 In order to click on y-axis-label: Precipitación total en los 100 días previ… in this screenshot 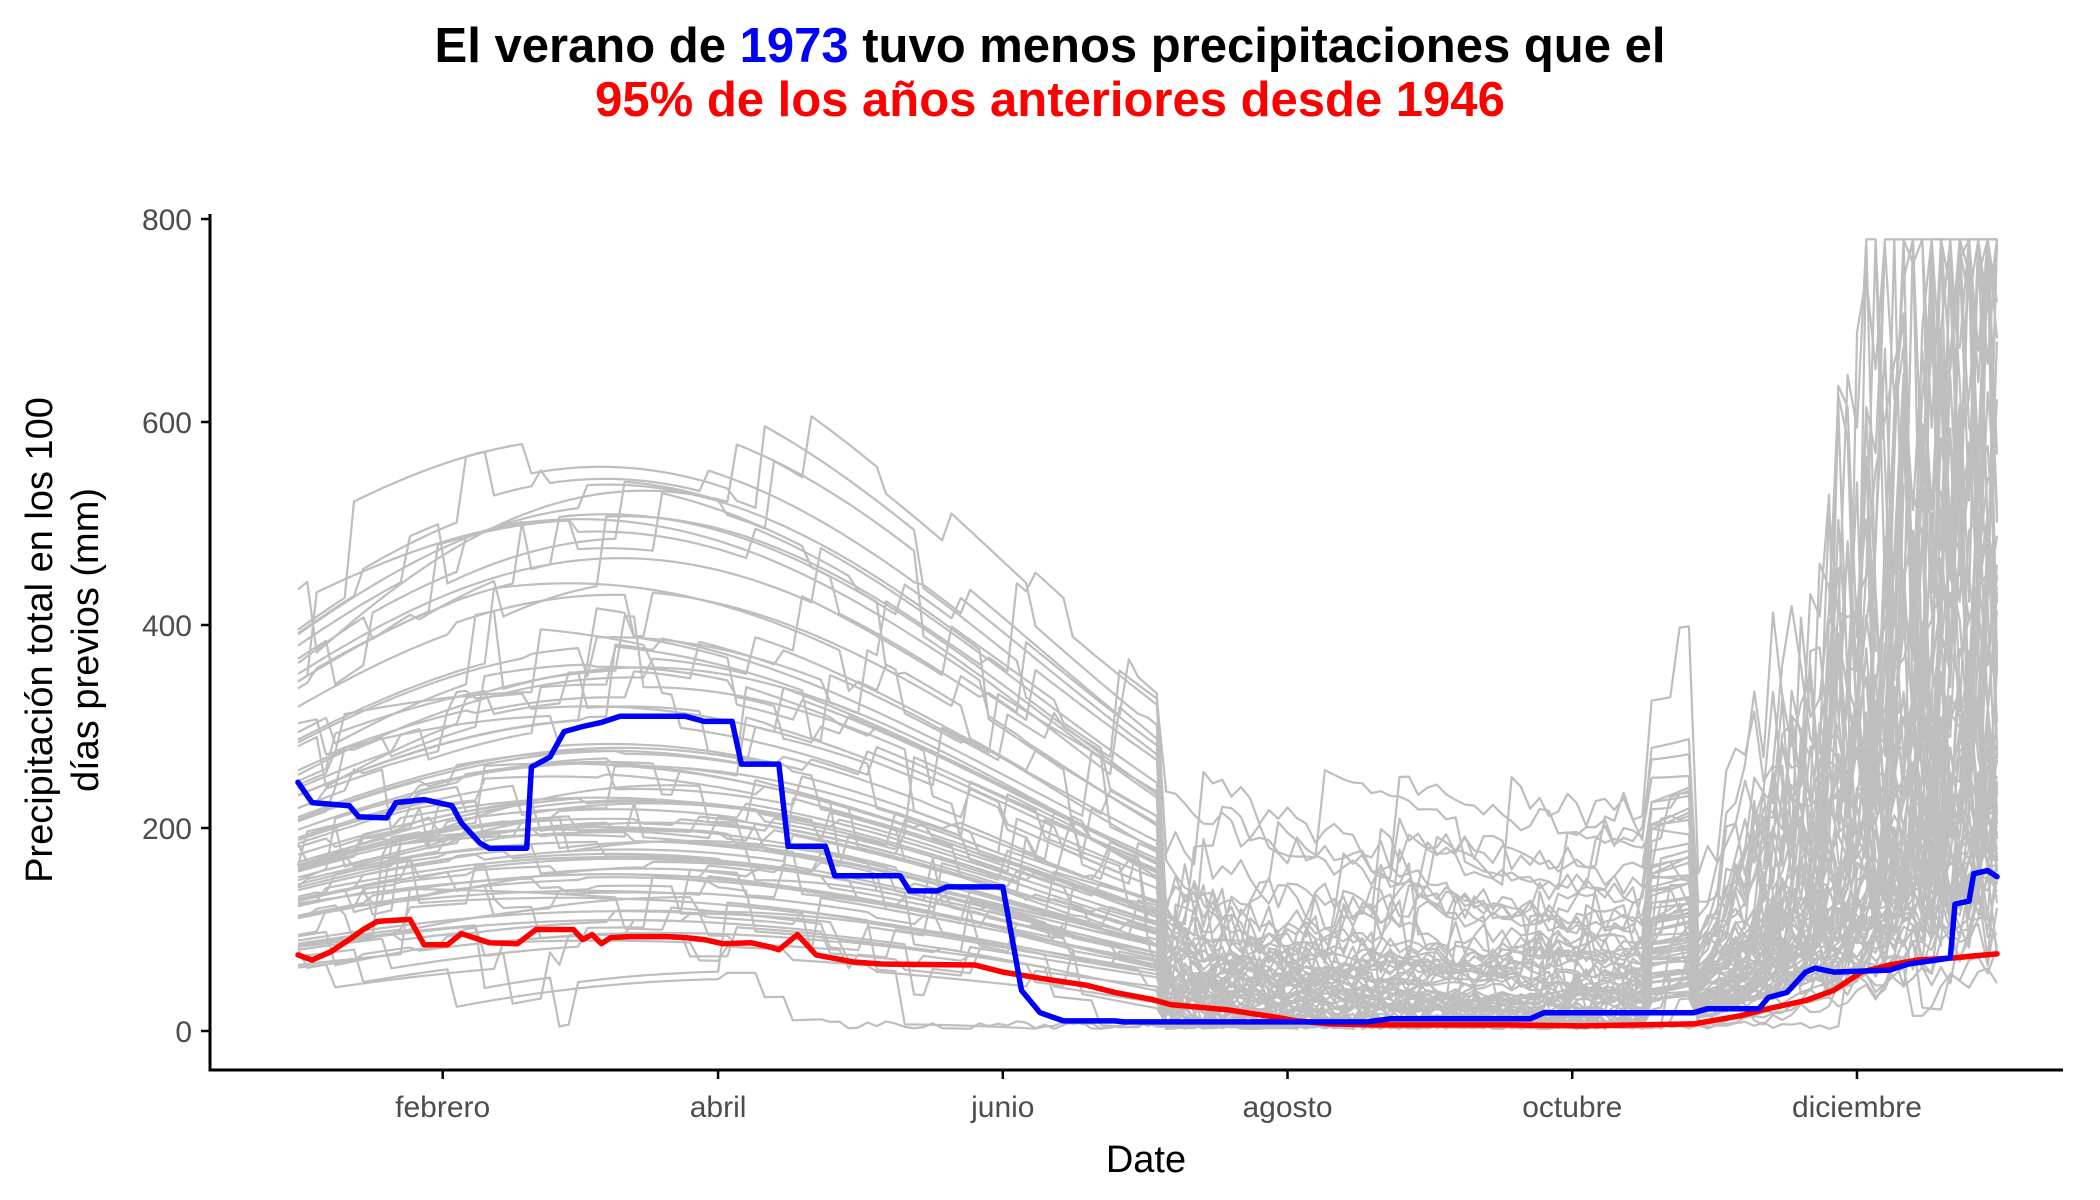, I will do `click(63, 640)`.